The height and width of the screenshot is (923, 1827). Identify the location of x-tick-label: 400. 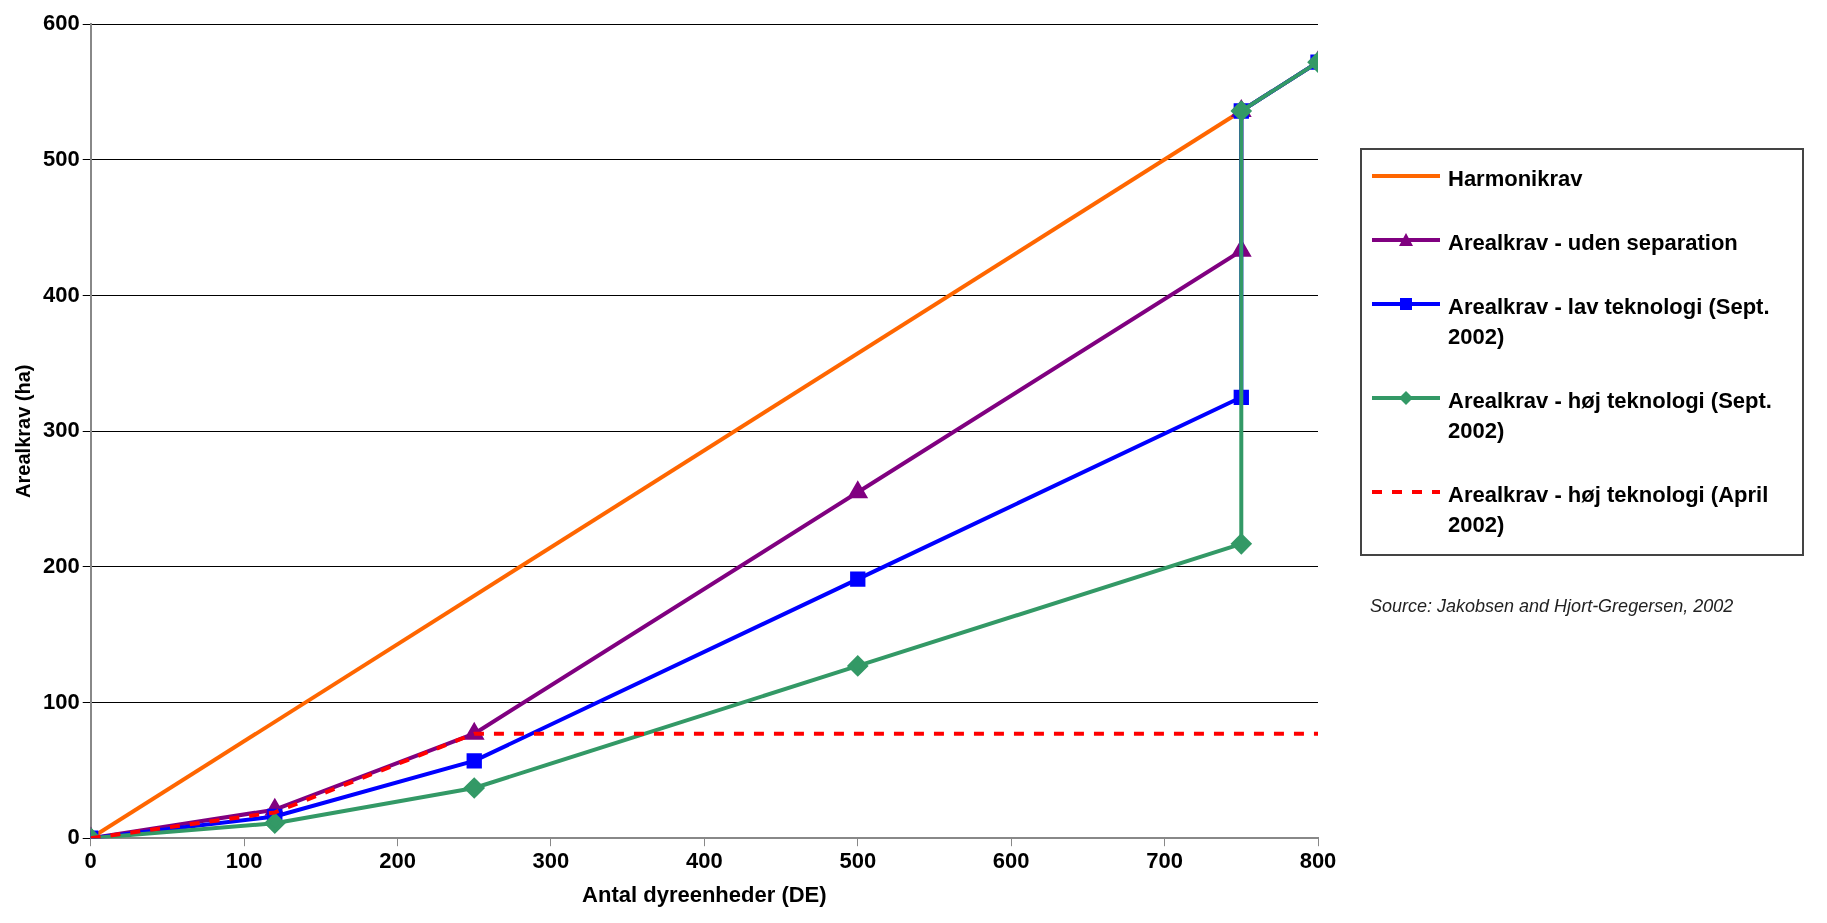
(704, 861).